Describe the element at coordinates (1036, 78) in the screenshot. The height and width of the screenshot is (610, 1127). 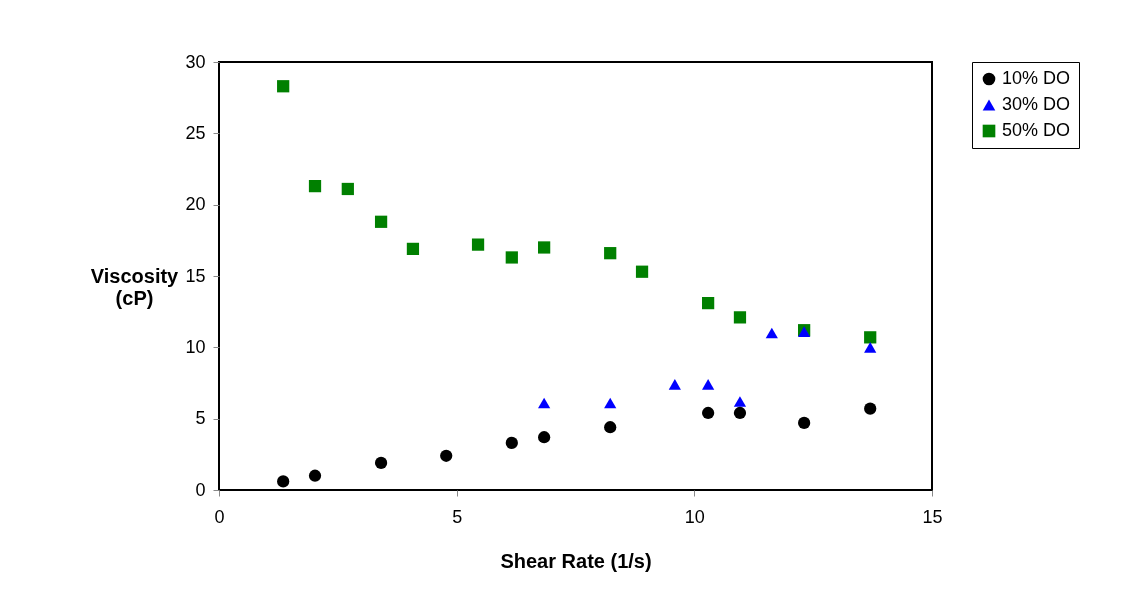
I see `legend-label: 10% DO` at that location.